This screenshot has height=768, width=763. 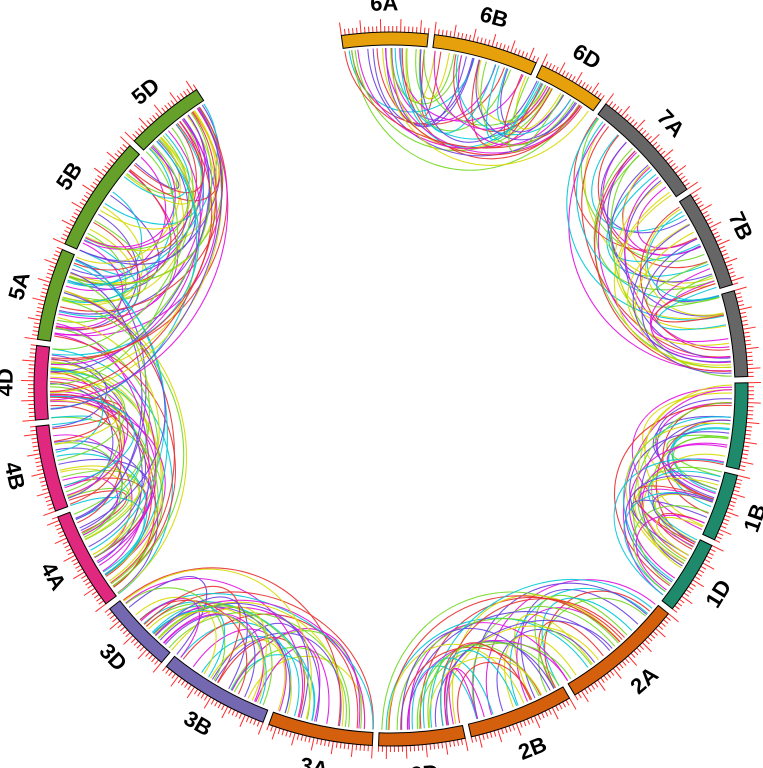 What do you see at coordinates (210, 656) in the screenshot?
I see `synteny-link-3b-3d` at bounding box center [210, 656].